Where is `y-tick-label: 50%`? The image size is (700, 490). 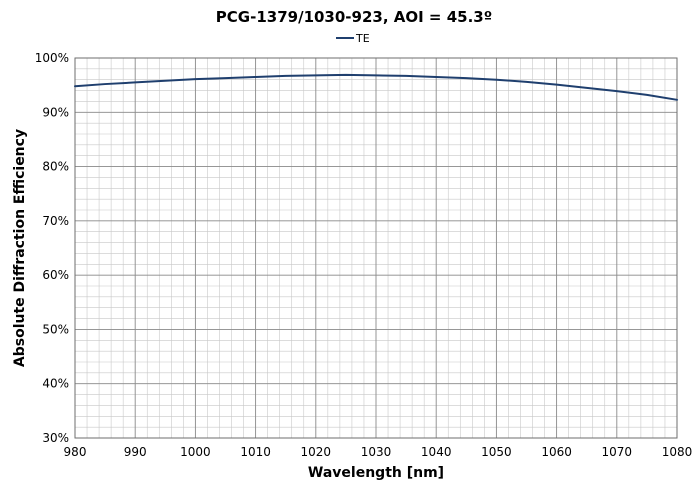 y-tick-label: 50% is located at coordinates (55, 329).